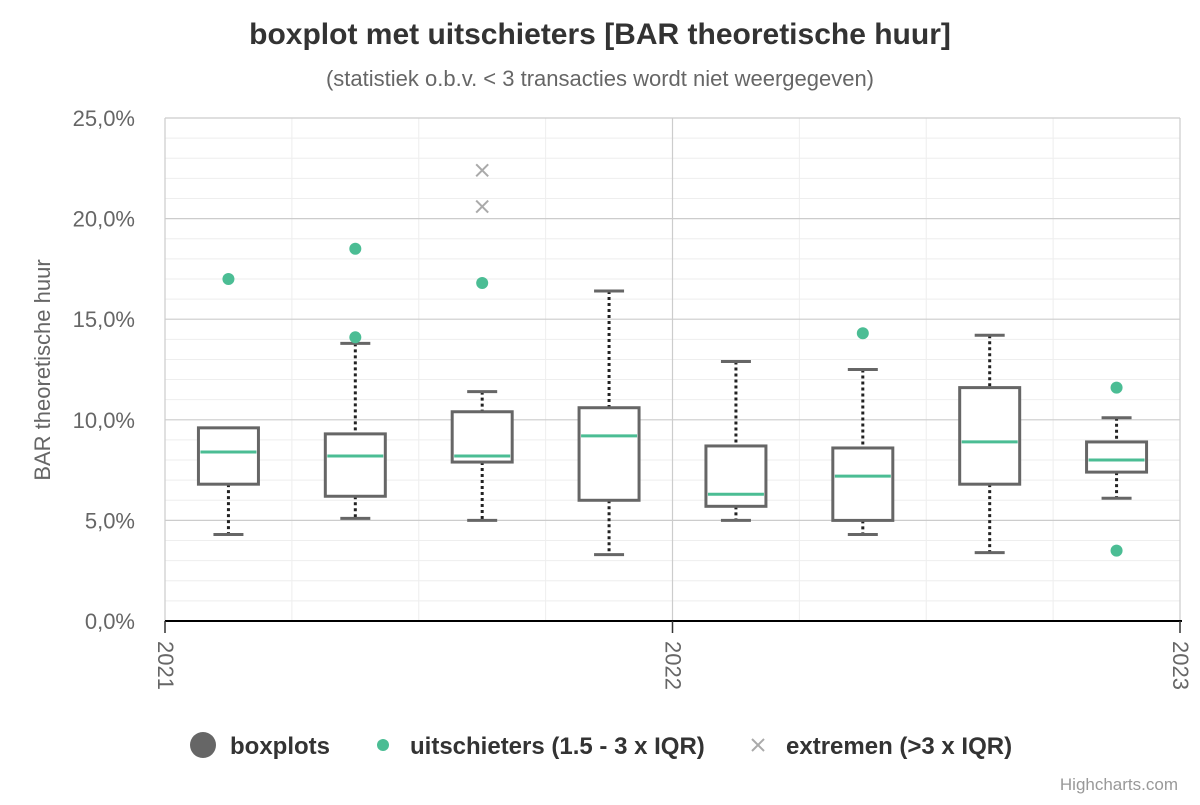 Image resolution: width=1200 pixels, height=805 pixels. I want to click on y-tick-label: 0,0%, so click(110, 621).